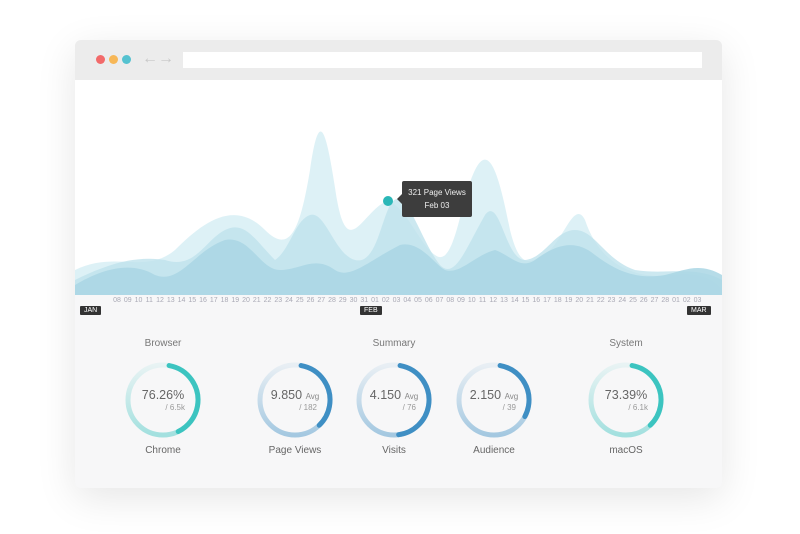 Image resolution: width=800 pixels, height=534 pixels. I want to click on ring-value: 4.150 Avg, so click(394, 395).